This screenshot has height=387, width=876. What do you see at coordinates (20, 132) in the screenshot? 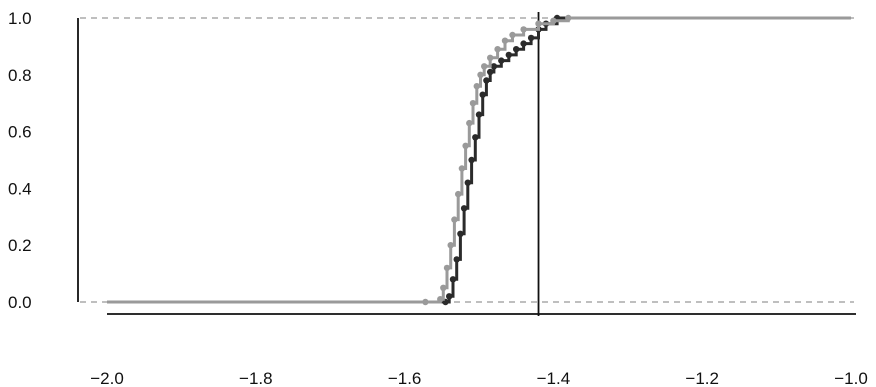
I see `y-tick-label: 0.6` at bounding box center [20, 132].